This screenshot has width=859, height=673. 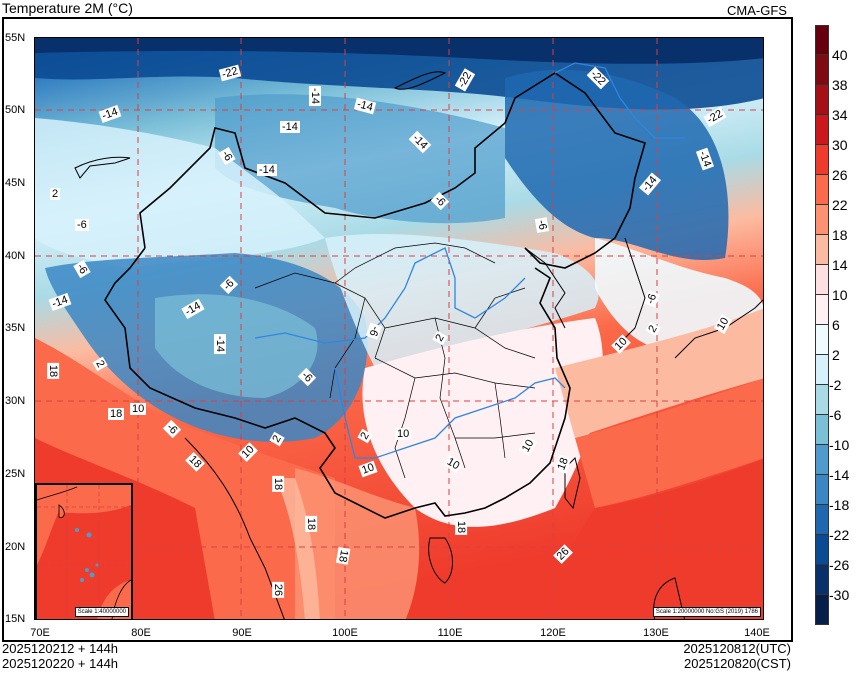 I want to click on init-time-cst: 2025120220 + 144h, so click(x=60, y=663).